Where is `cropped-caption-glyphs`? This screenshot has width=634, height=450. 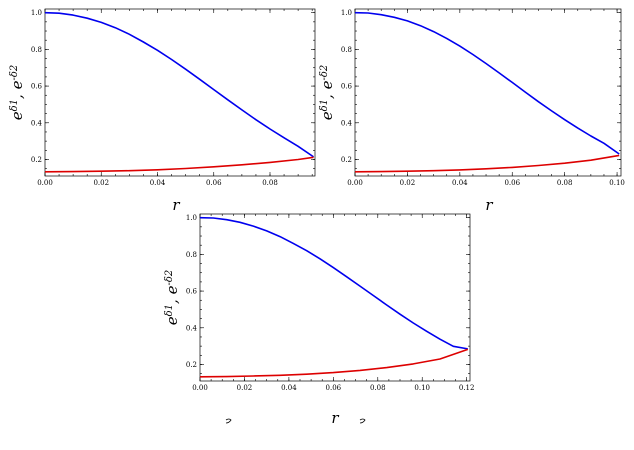 cropped-caption-glyphs is located at coordinates (295, 421).